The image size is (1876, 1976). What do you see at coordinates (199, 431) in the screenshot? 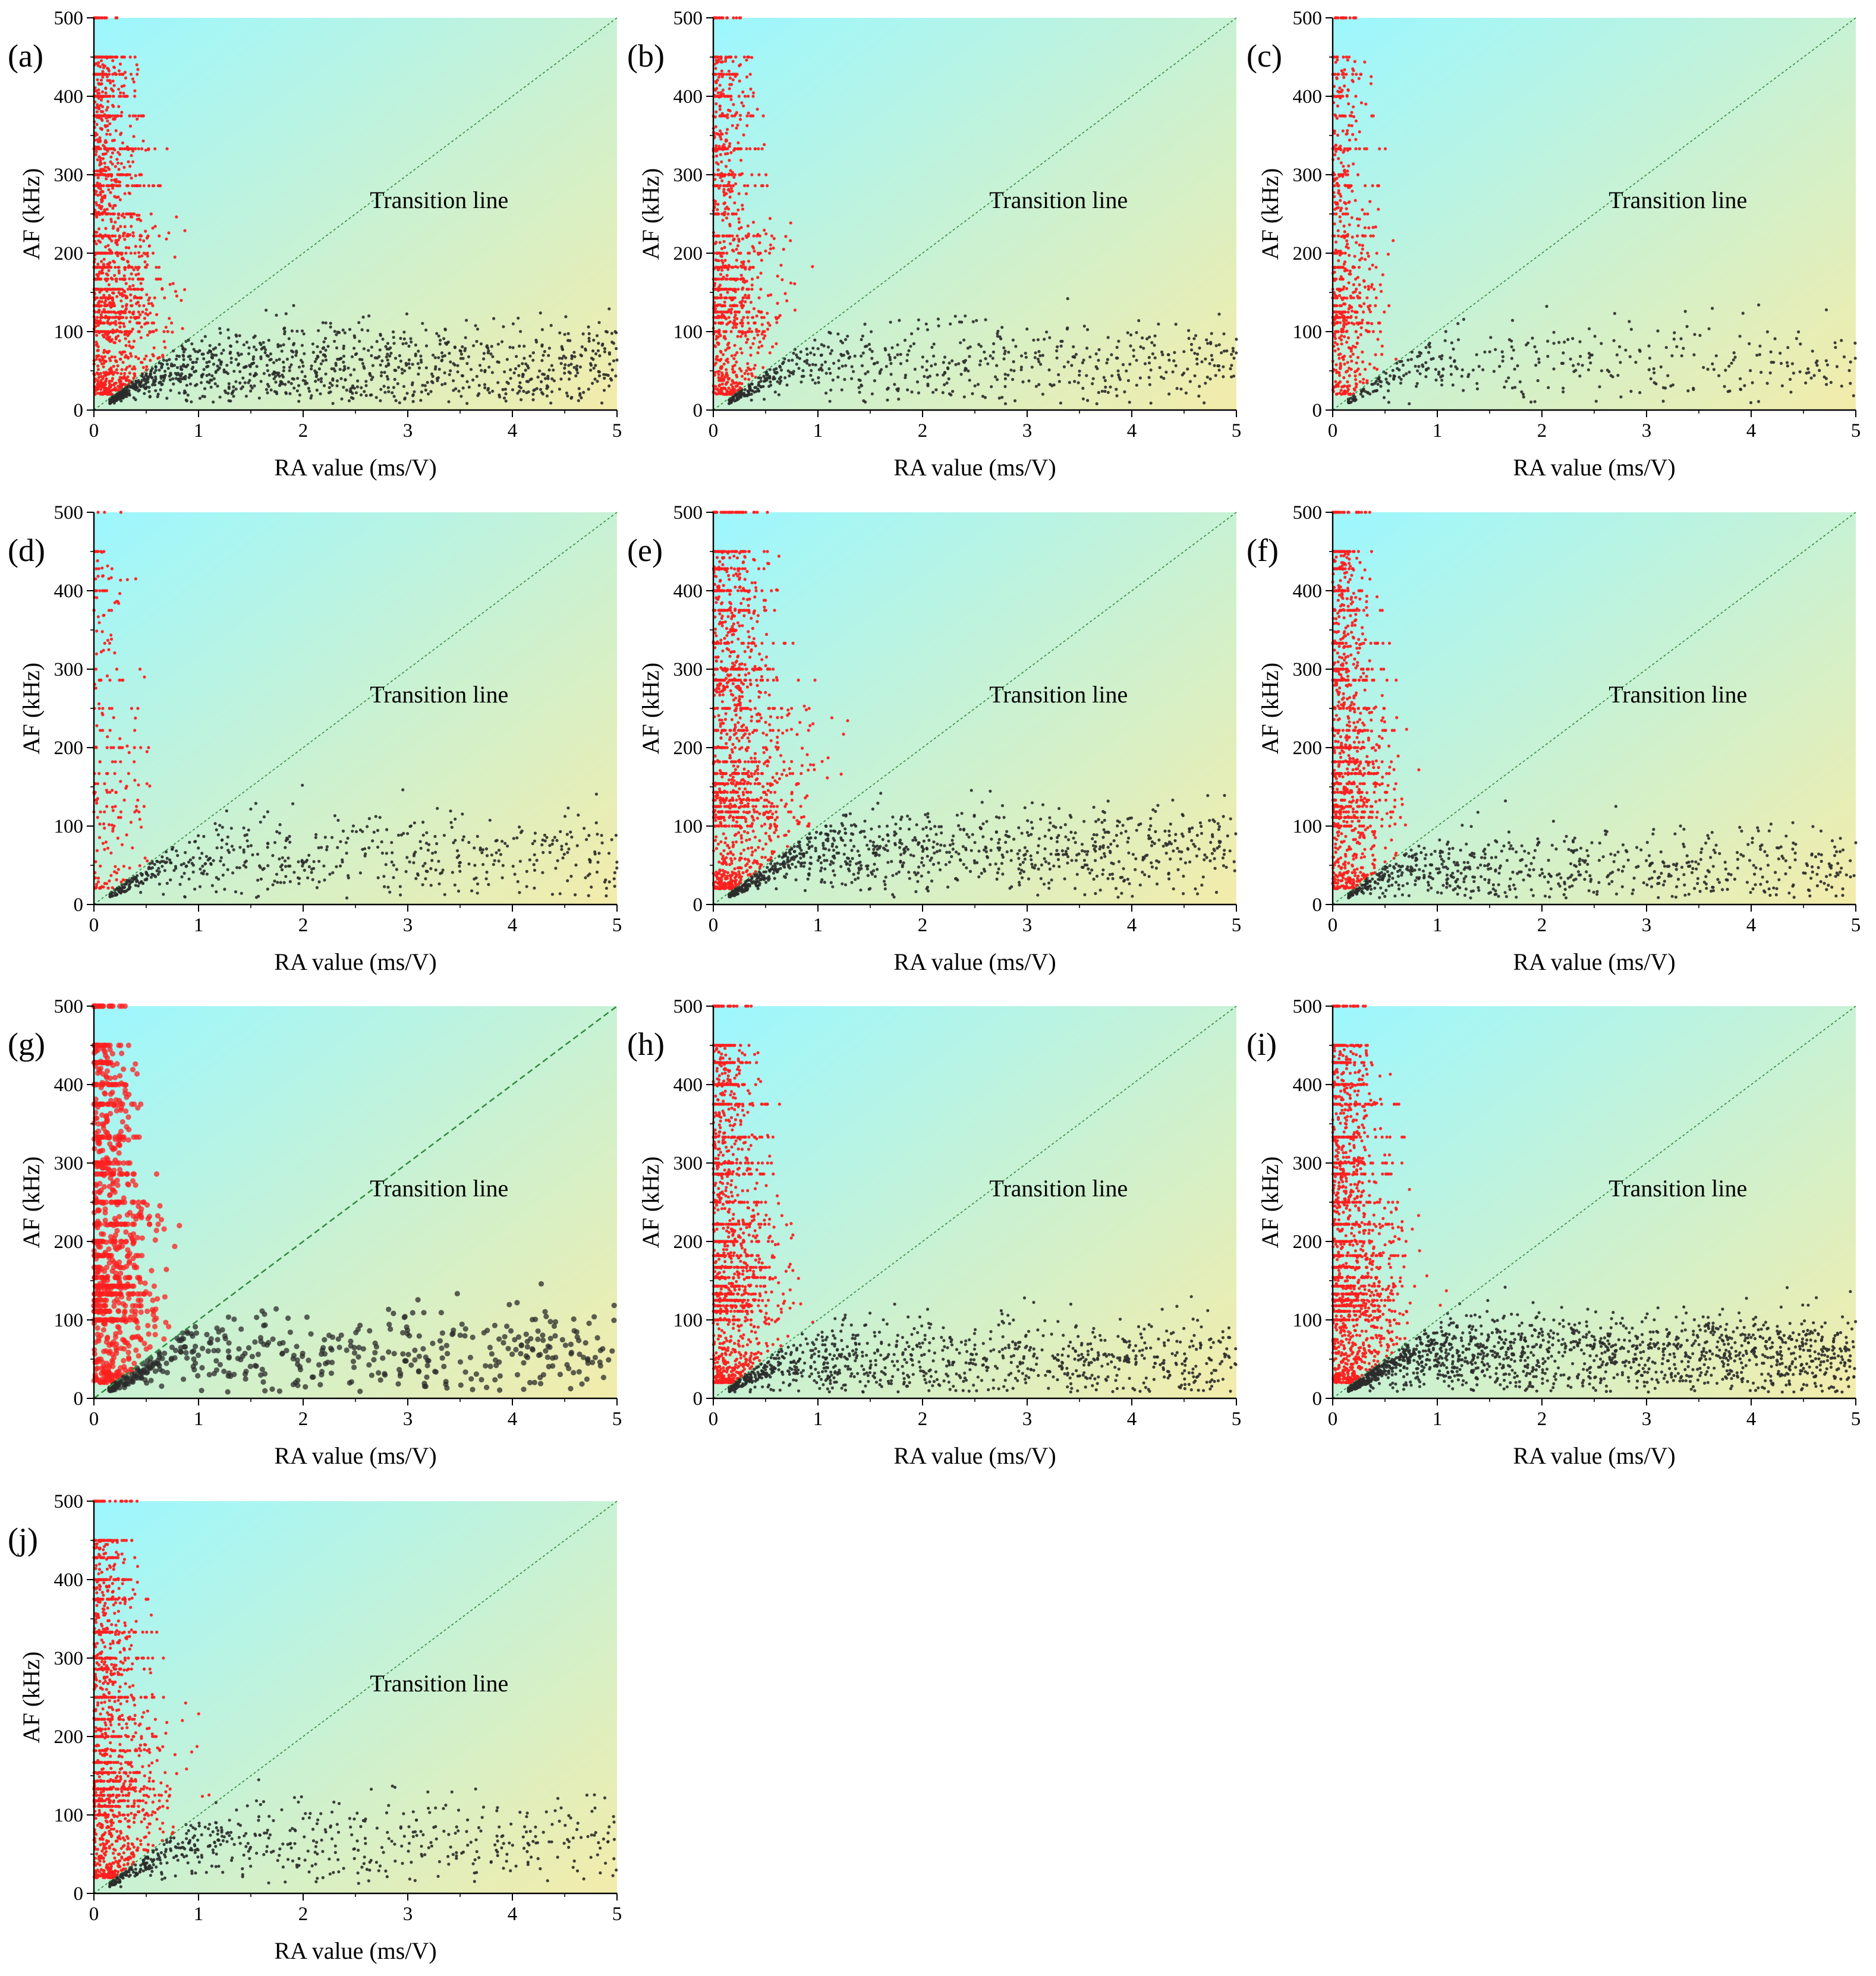
I see `x-tick-label: 1` at bounding box center [199, 431].